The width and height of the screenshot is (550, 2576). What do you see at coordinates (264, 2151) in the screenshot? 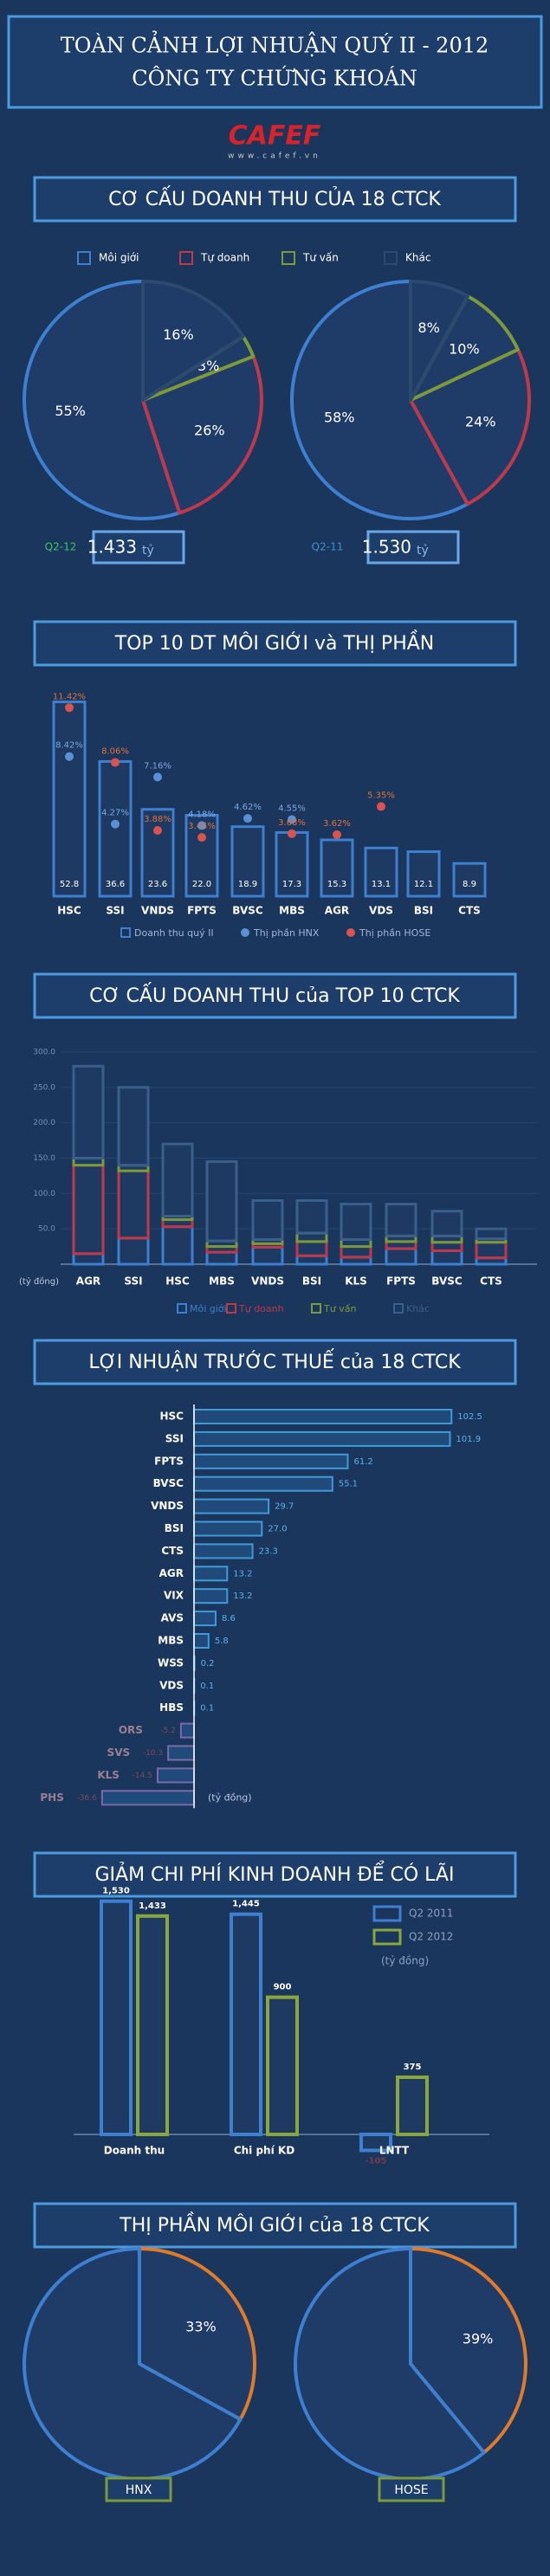
I see `x-tick-label: Chi phí KD` at bounding box center [264, 2151].